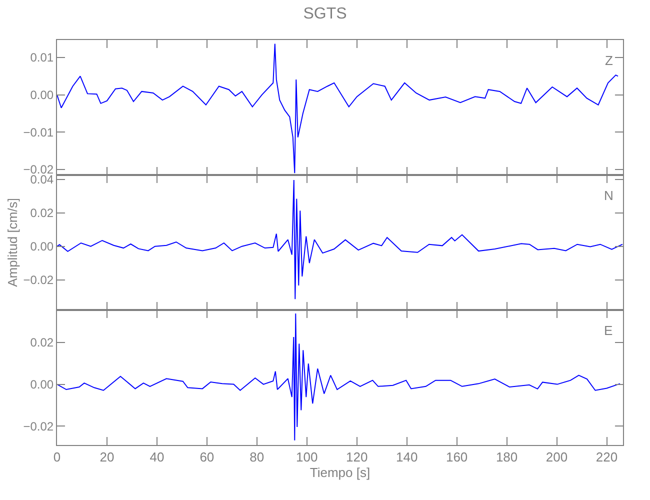  I want to click on x-tick-label: 0, so click(57, 457).